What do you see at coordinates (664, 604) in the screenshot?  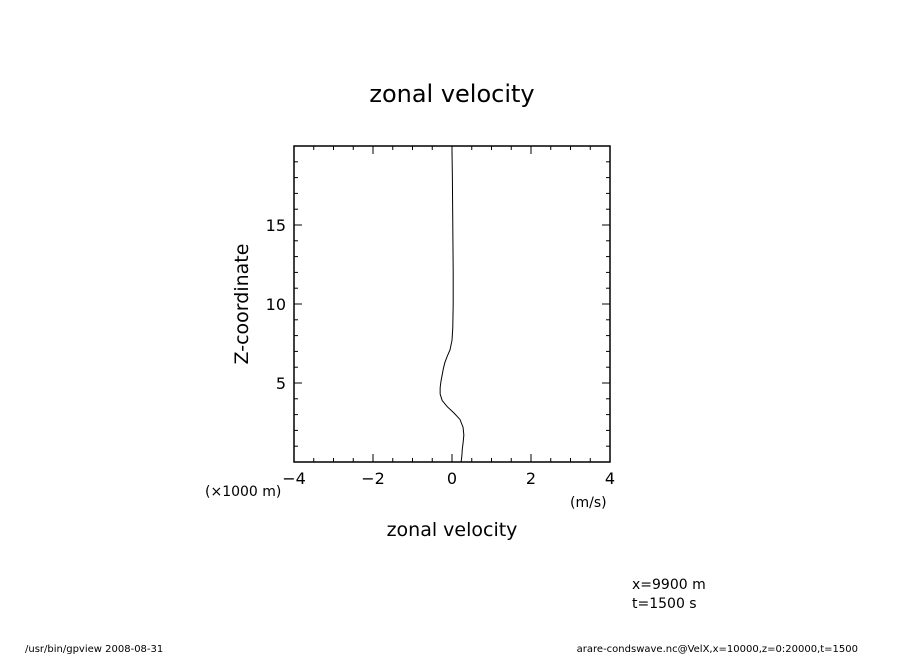 I see `t-value-info: t=1500 s` at bounding box center [664, 604].